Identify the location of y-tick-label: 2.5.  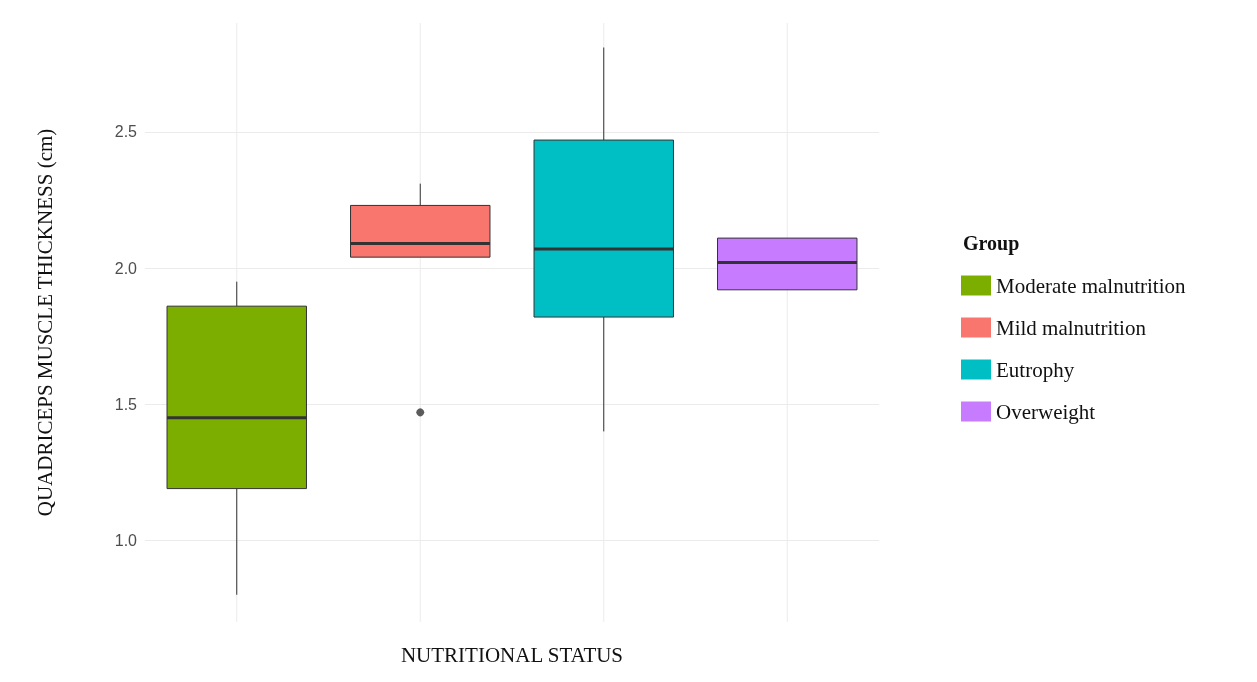
(126, 132).